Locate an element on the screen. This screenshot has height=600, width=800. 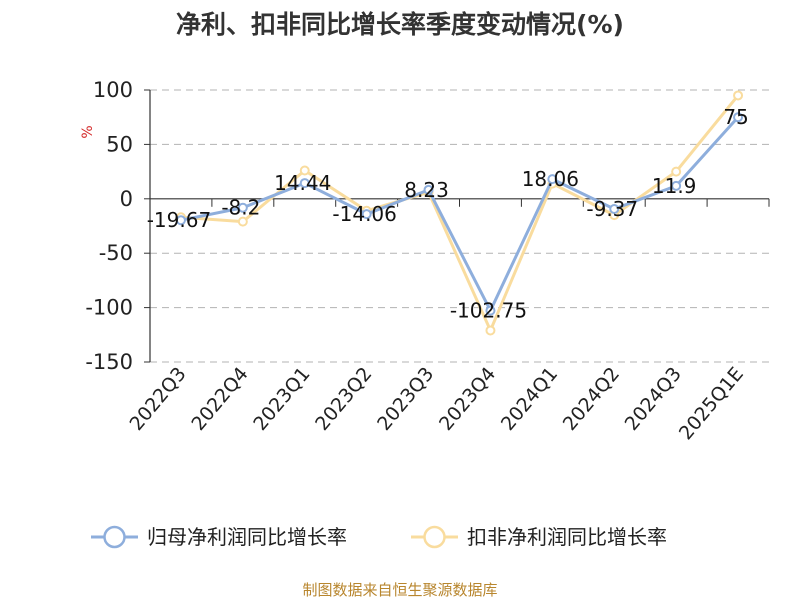
legend: 归母净利润同比增长率 扣非净利润同比增长率 is located at coordinates (379, 537).